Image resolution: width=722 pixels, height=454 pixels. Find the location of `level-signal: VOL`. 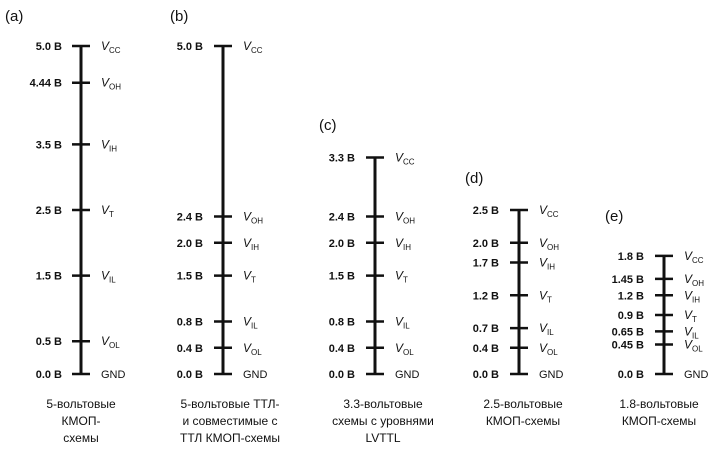

level-signal: VOL is located at coordinates (693, 345).